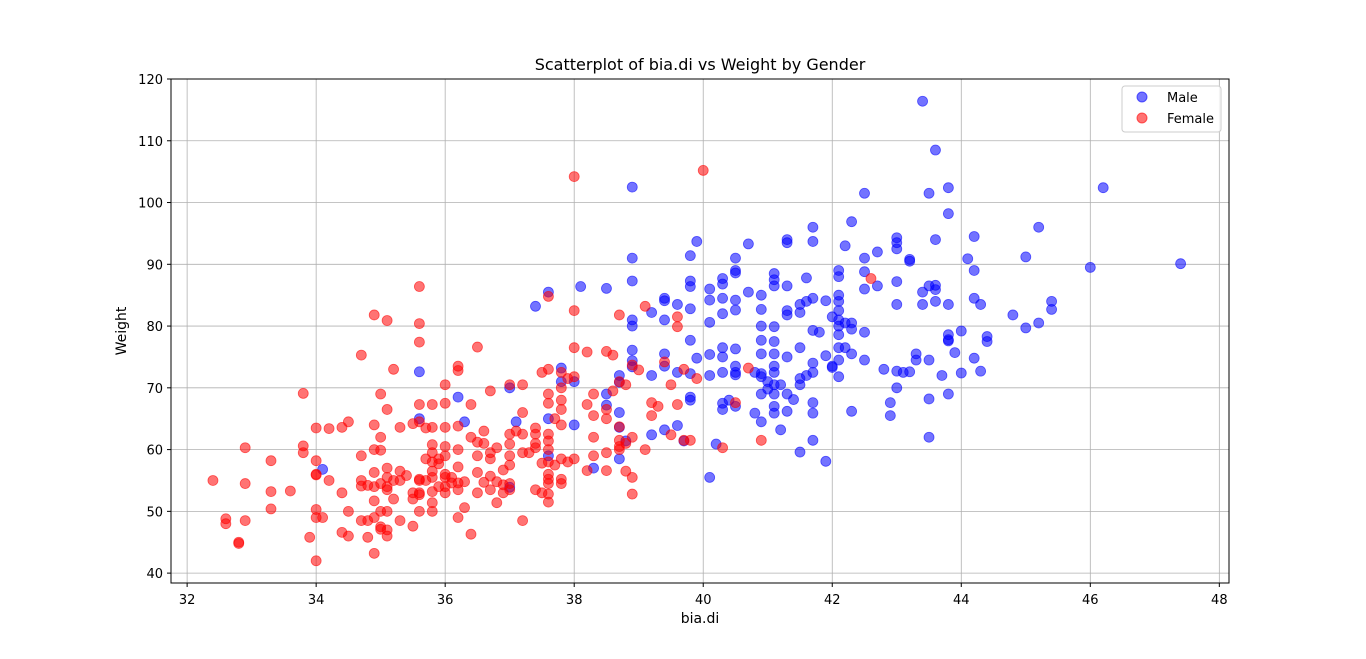 This screenshot has height=659, width=1366. I want to click on y-tick-label: 120, so click(150, 80).